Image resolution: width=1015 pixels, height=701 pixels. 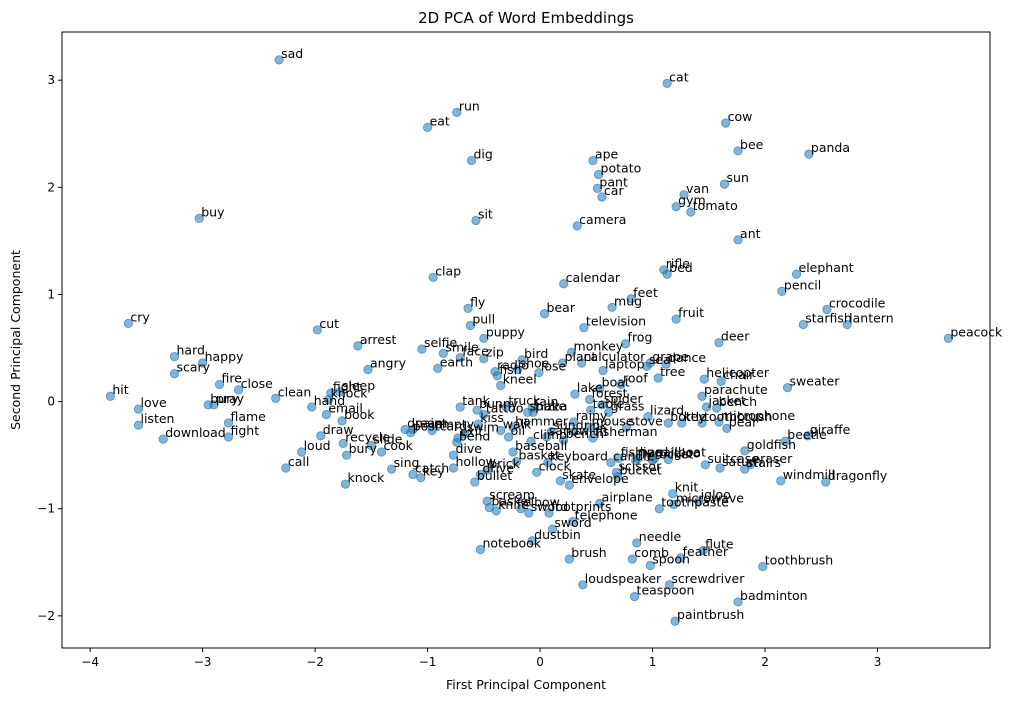 I want to click on point-label: slide, so click(x=387, y=439).